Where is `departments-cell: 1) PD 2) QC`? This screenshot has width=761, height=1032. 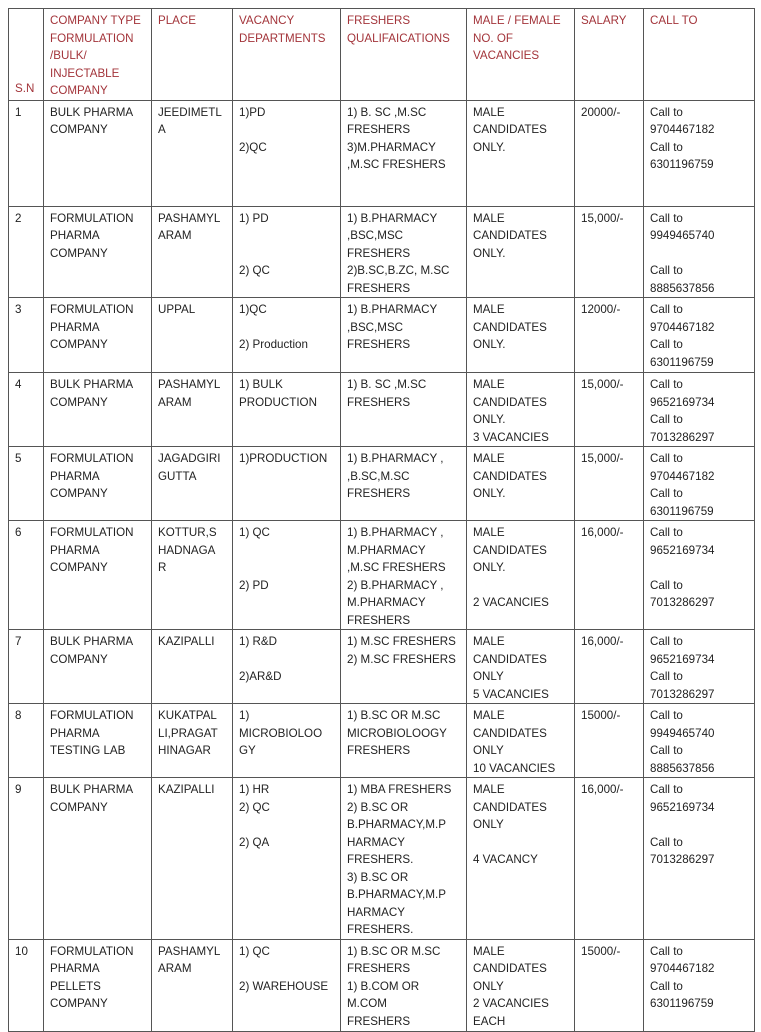
departments-cell: 1) PD 2) QC is located at coordinates (286, 251).